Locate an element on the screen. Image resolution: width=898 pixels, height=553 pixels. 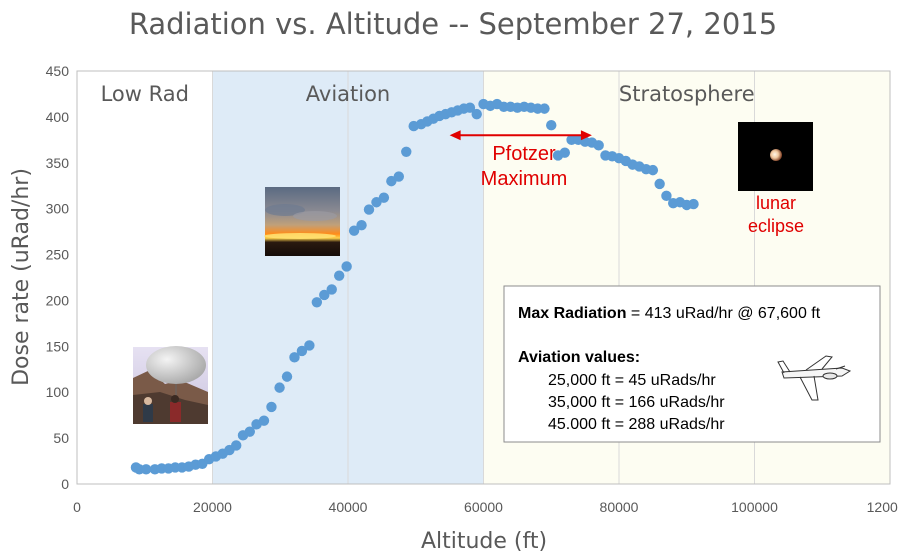
lunar-eclipse-photo is located at coordinates (775, 156).